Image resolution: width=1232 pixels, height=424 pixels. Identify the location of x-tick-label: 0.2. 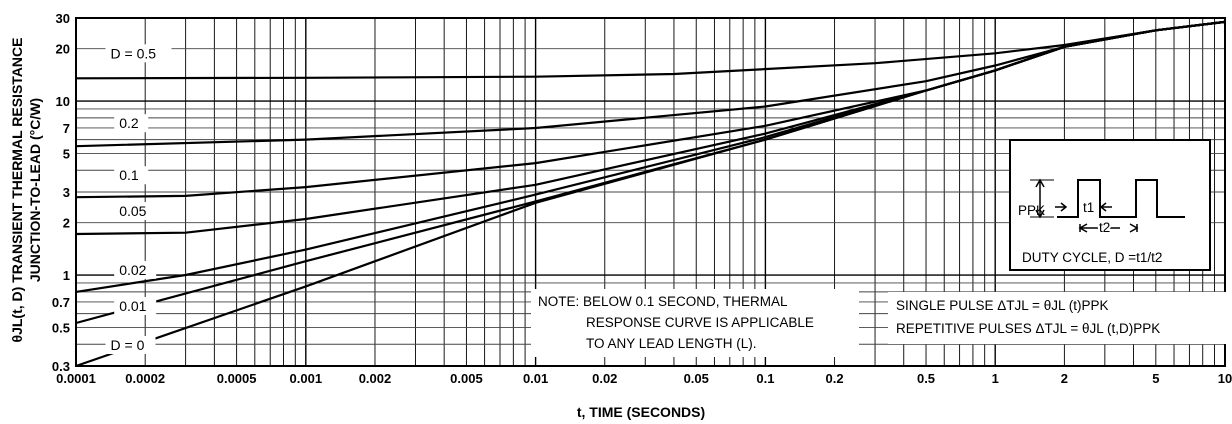
(835, 378).